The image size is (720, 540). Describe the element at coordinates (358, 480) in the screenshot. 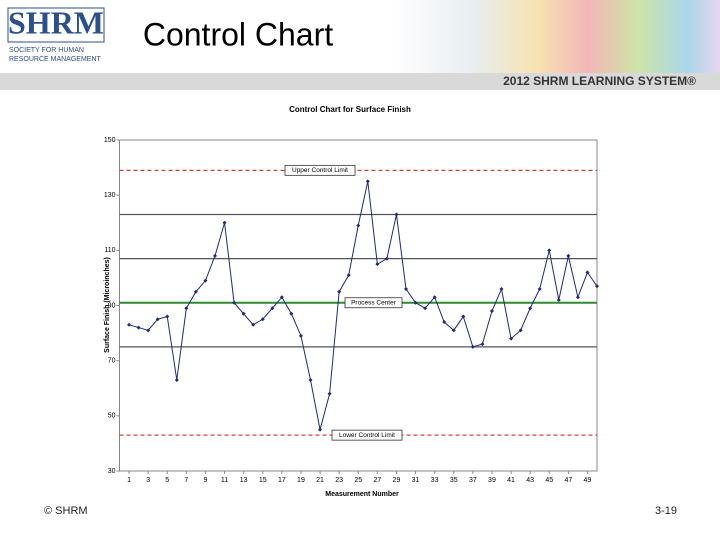

I see `x-tick-label: 25` at that location.